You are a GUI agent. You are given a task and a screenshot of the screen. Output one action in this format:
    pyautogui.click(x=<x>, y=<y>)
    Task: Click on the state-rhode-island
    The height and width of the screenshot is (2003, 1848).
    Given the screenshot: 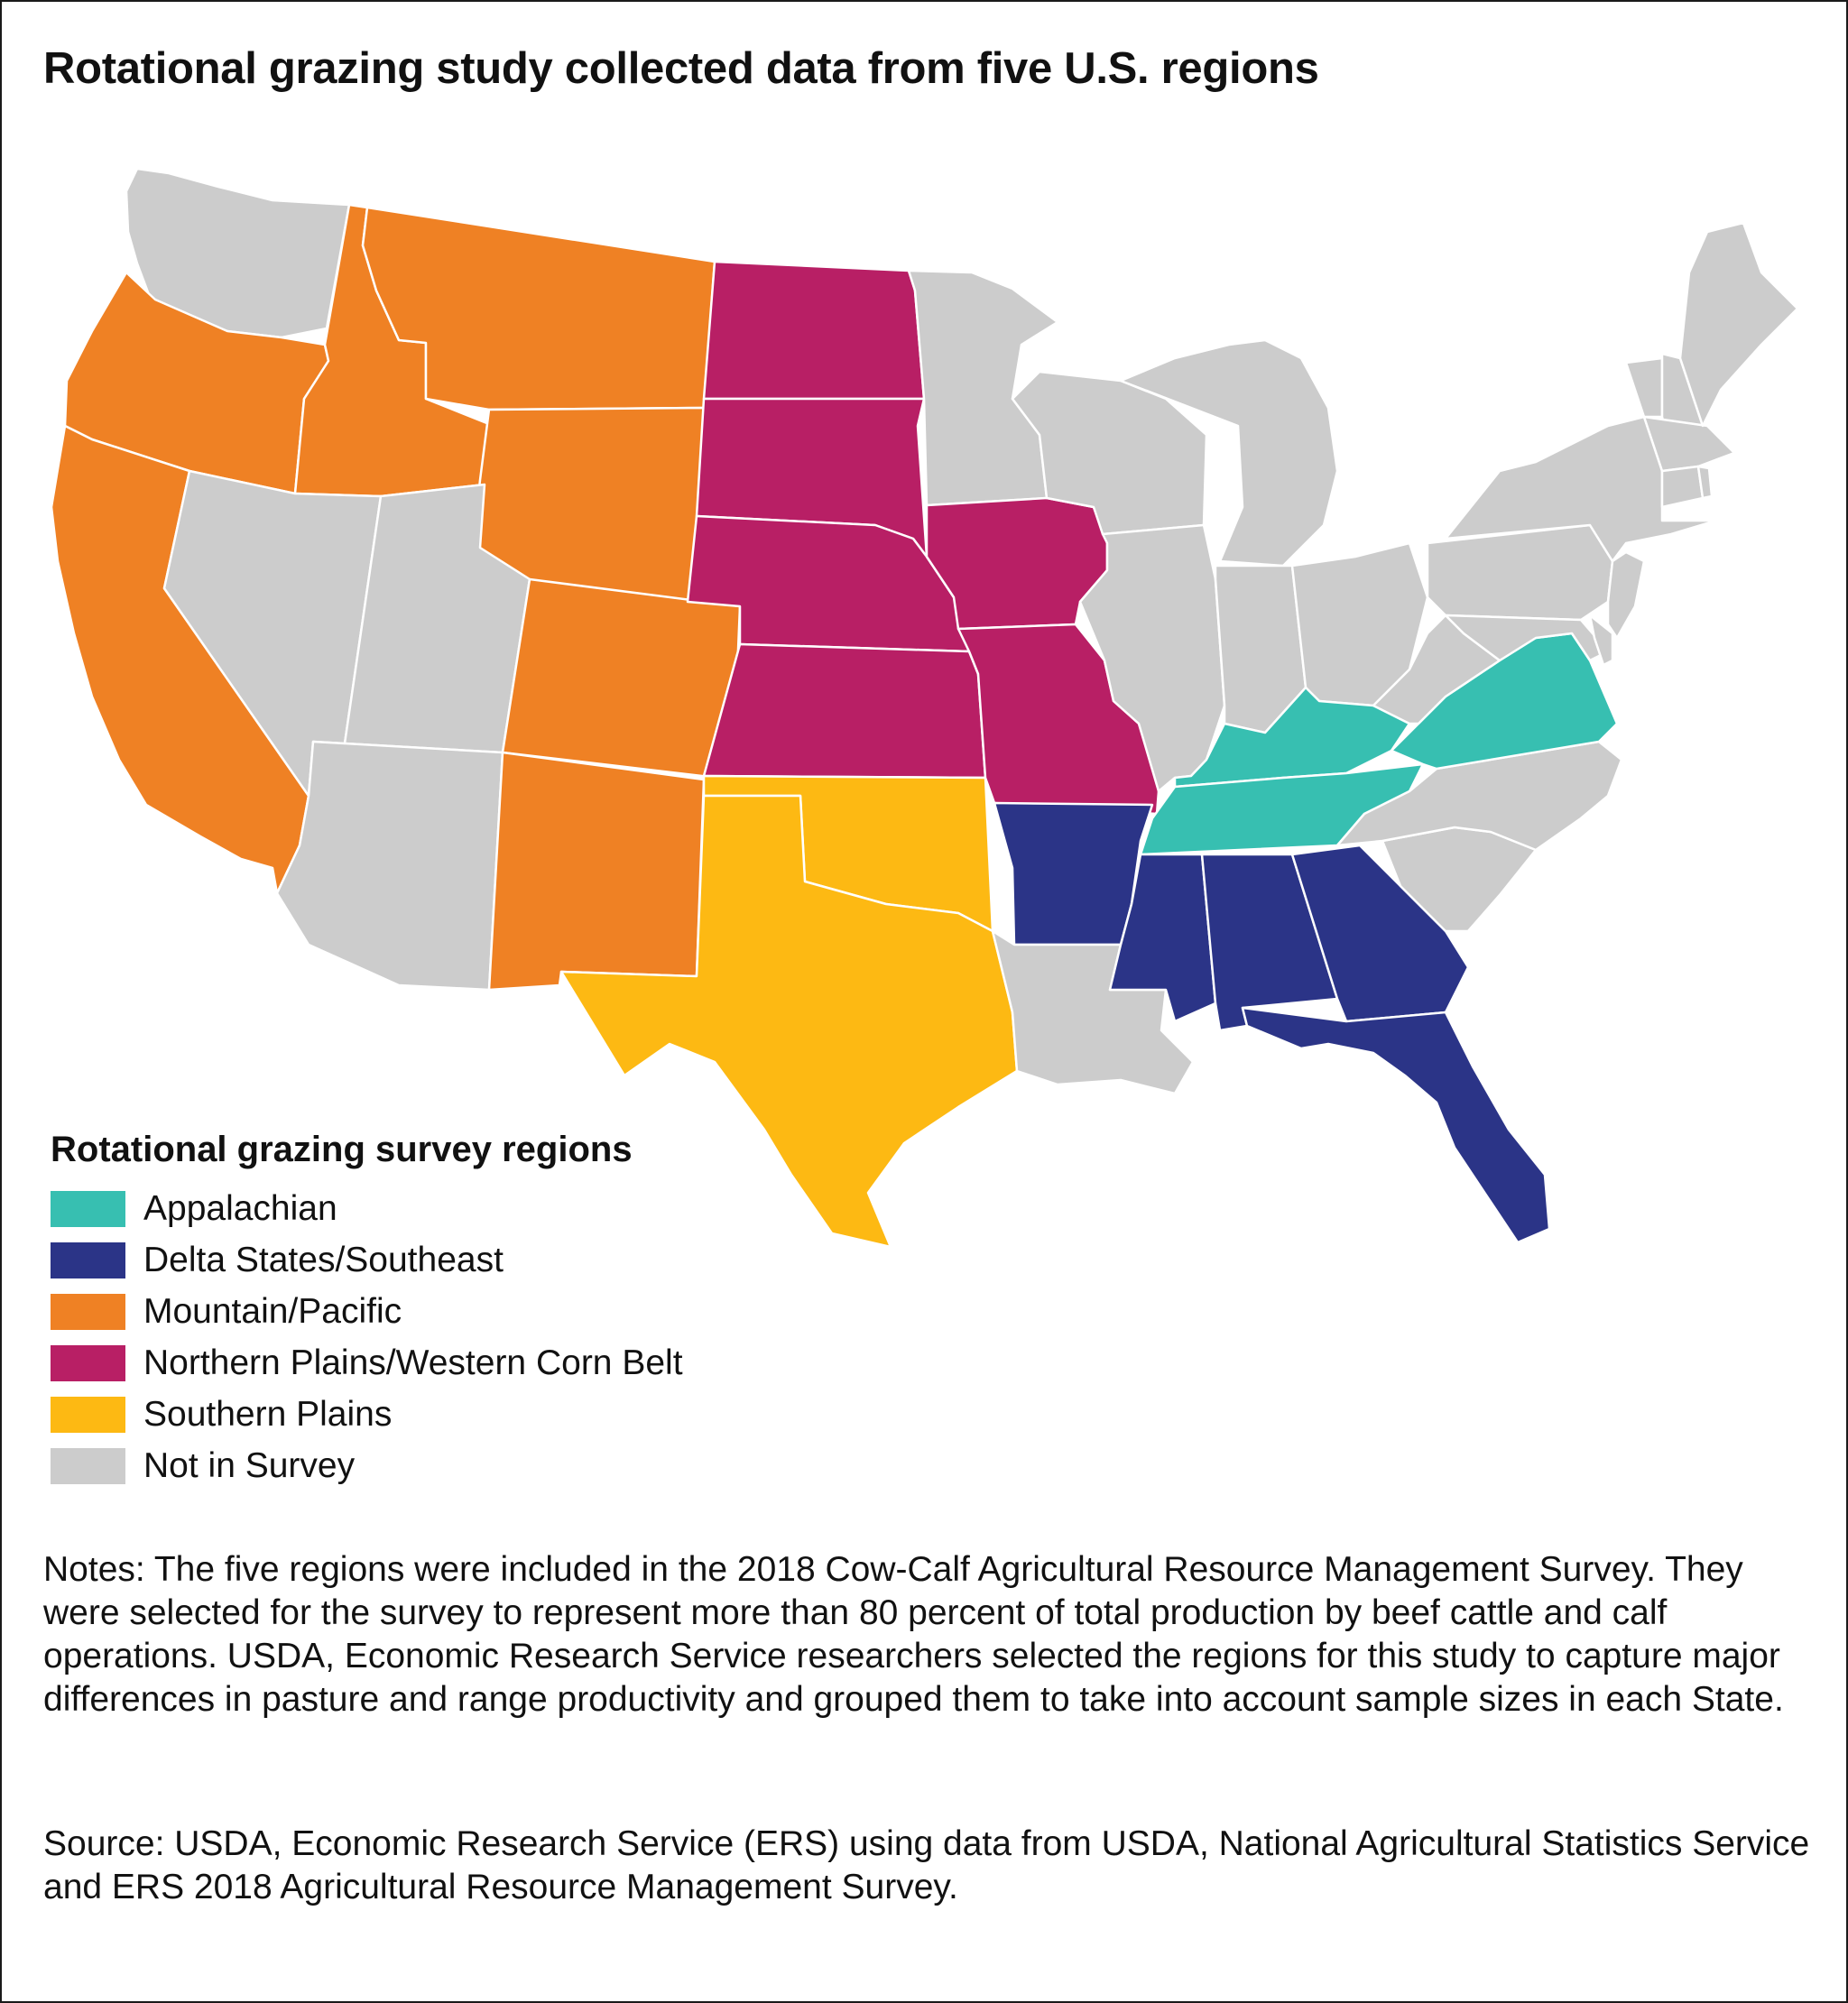 What is the action you would take?
    pyautogui.click(x=1705, y=482)
    